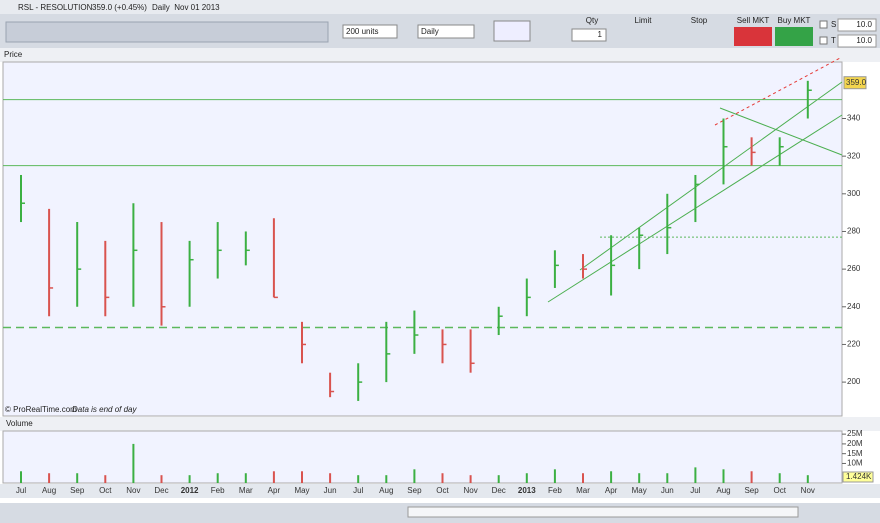  I want to click on limit-label: Limit, so click(644, 20).